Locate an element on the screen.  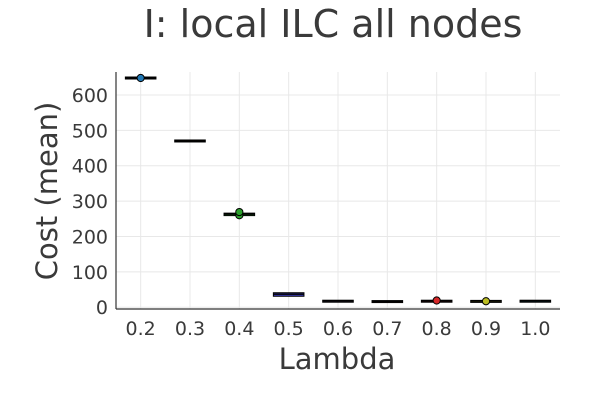
box-0.7 is located at coordinates (387, 302).